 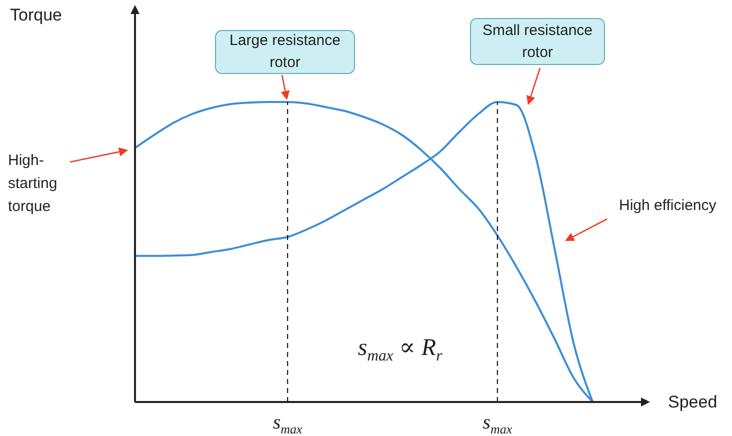 What do you see at coordinates (537, 41) in the screenshot?
I see `text: Small resistance rotor` at bounding box center [537, 41].